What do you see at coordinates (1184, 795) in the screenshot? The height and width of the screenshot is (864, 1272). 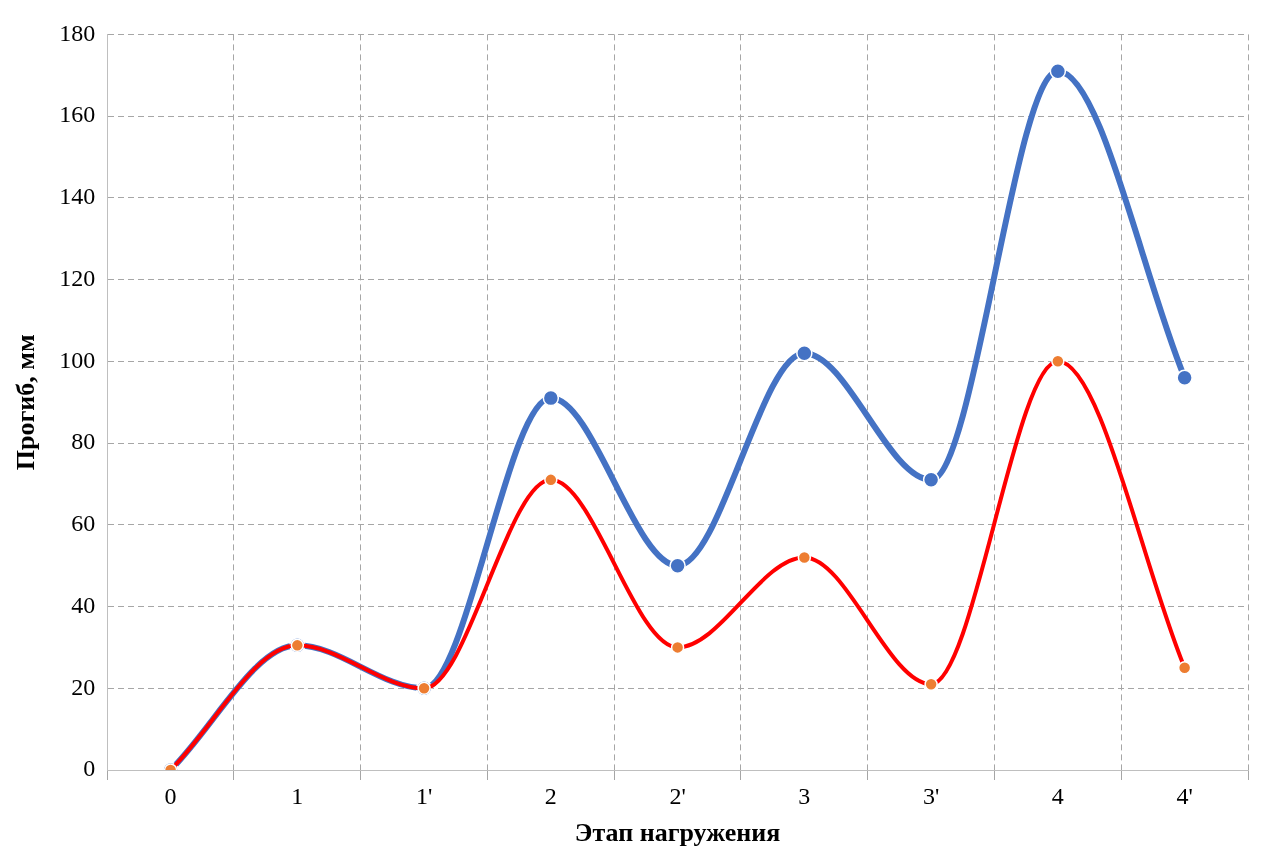 I see `x-tick-label: 4'` at bounding box center [1184, 795].